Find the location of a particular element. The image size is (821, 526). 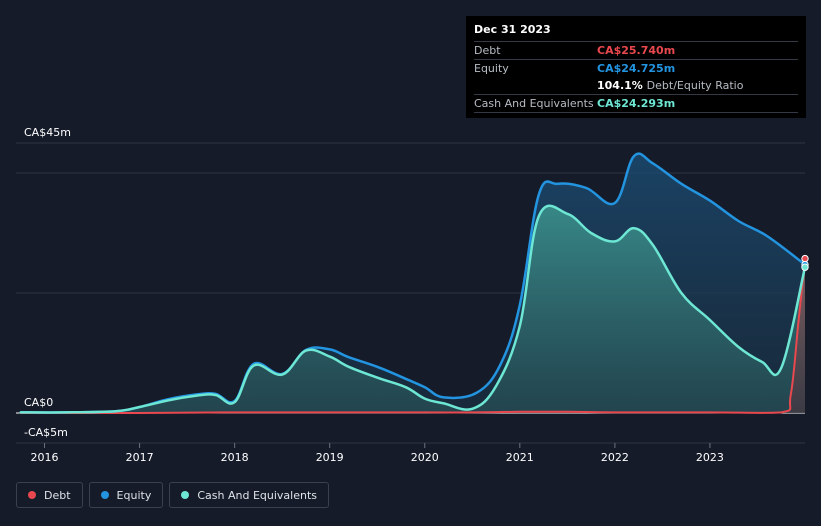

y-tick-label: CA$45m is located at coordinates (47, 132).